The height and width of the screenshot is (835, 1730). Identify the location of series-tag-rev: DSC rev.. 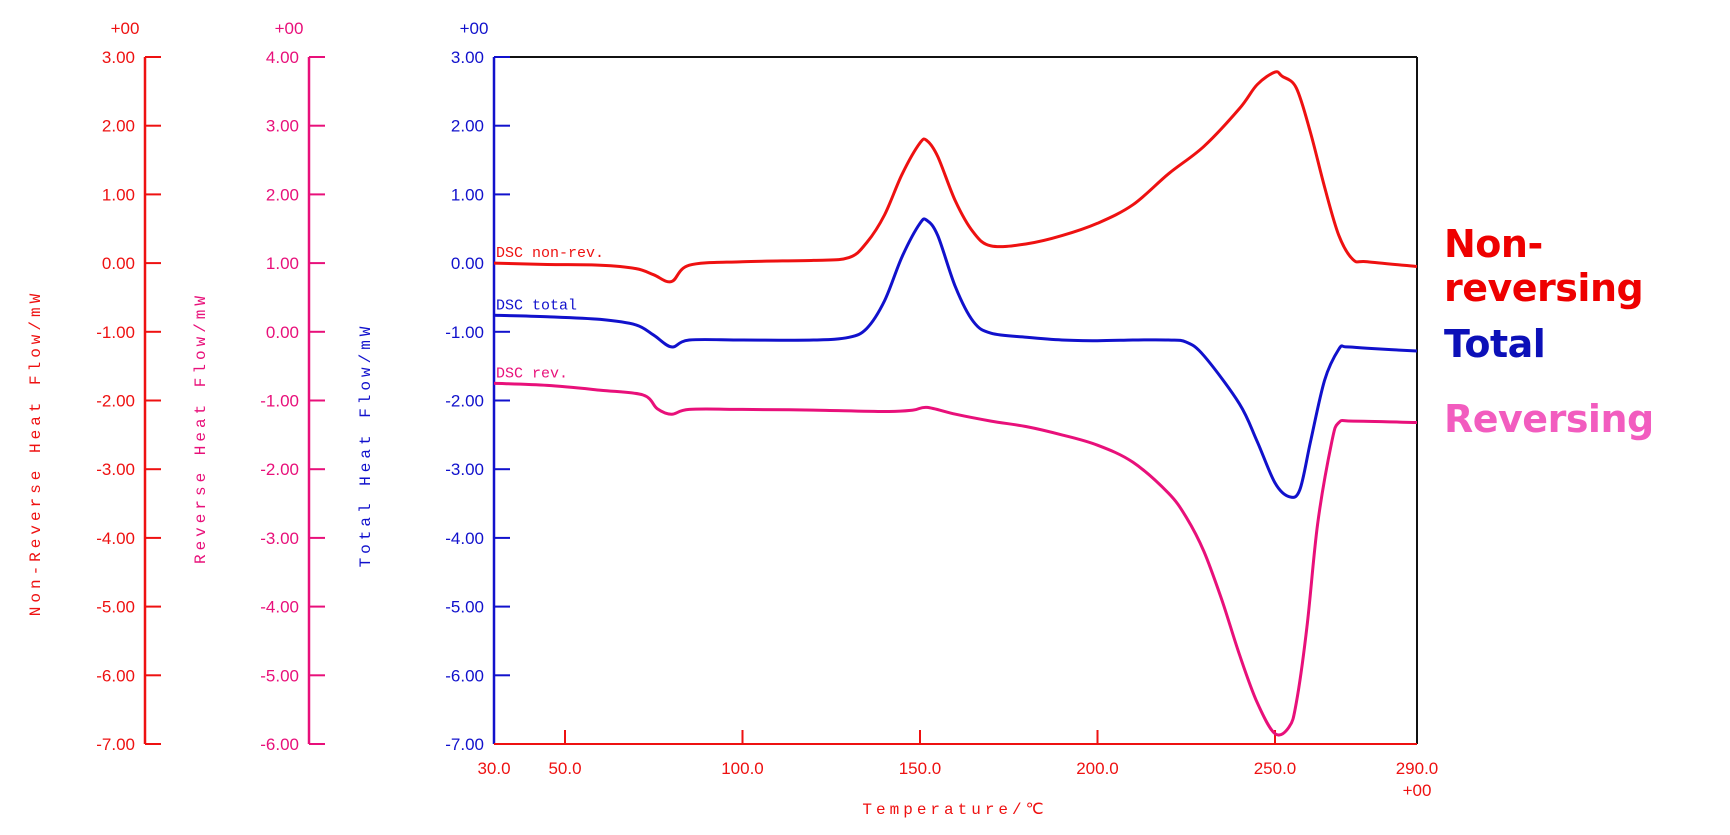
(532, 373).